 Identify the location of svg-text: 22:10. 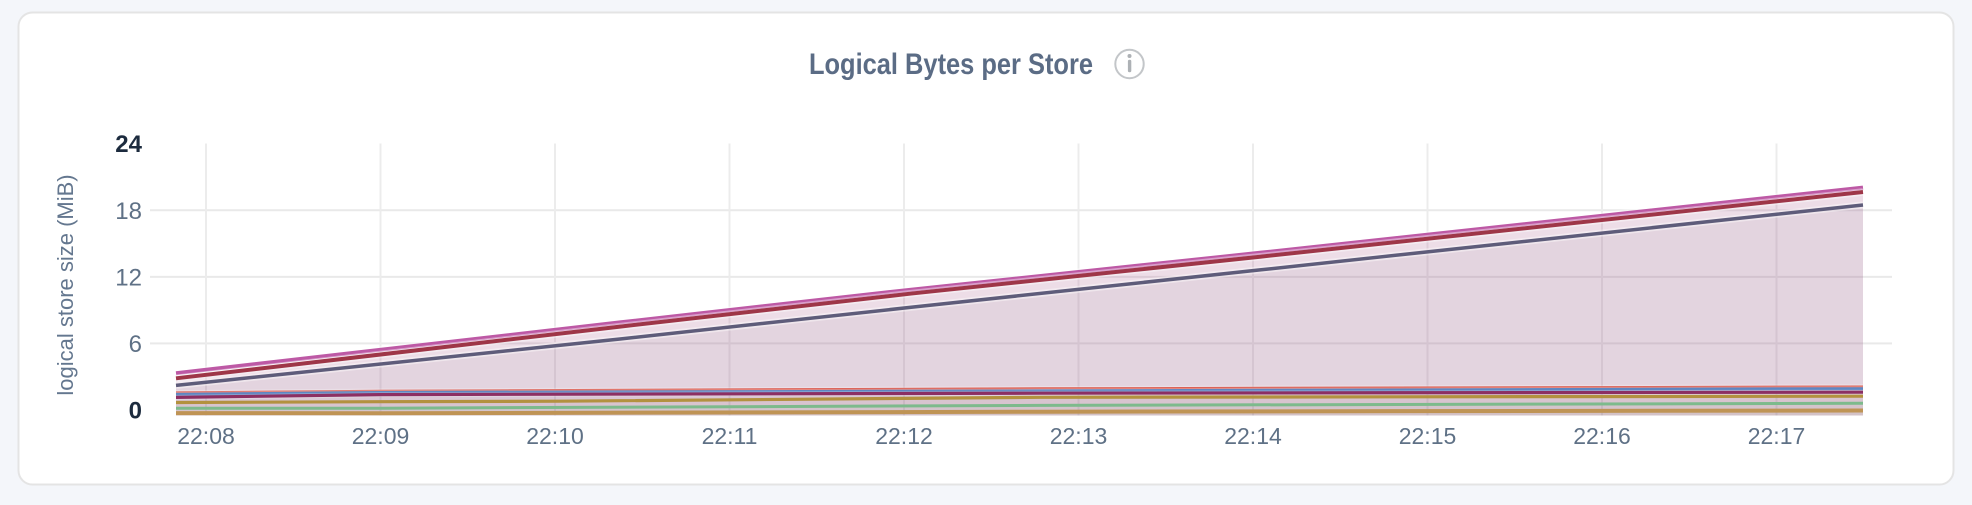
(555, 436).